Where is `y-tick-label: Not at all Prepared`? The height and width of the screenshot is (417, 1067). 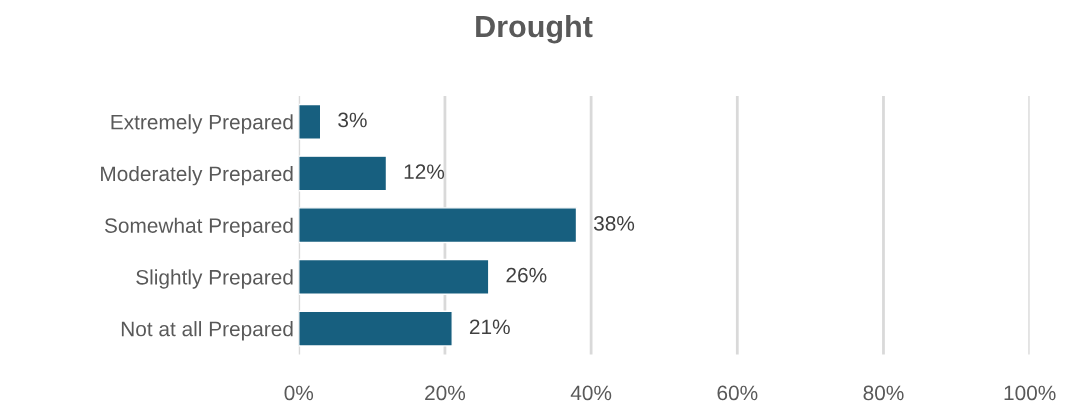 y-tick-label: Not at all Prepared is located at coordinates (207, 331).